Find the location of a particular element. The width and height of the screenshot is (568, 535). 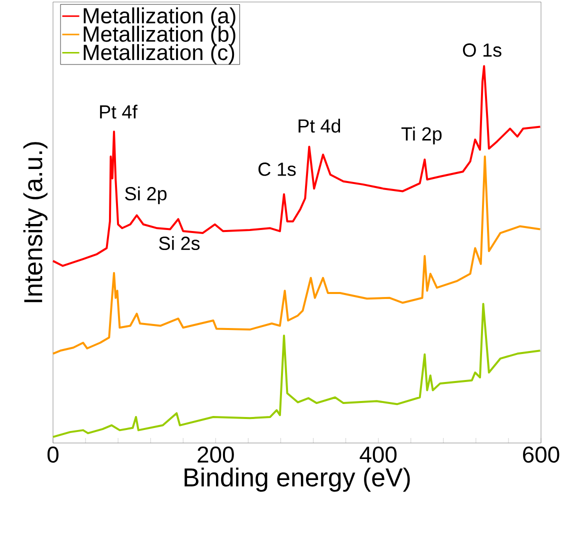

legend-label: Metallization (c) is located at coordinates (159, 54).